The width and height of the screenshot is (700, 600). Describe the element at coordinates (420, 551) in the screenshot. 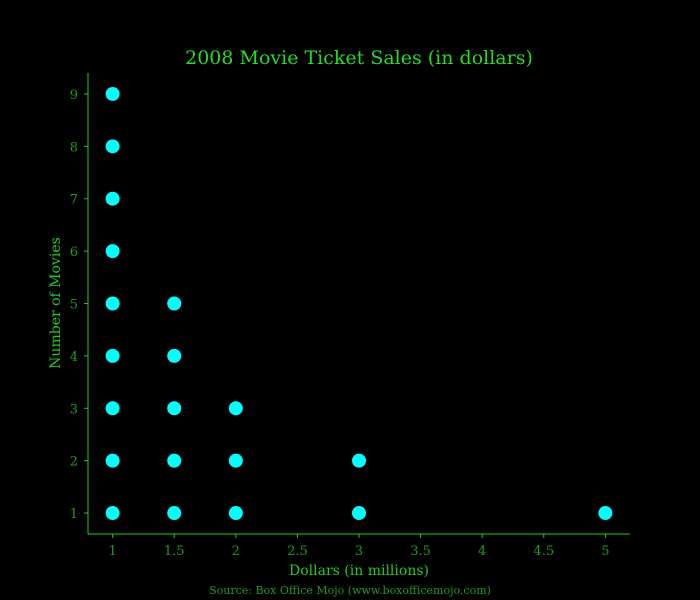

I see `x-tick-label: 3.5` at that location.